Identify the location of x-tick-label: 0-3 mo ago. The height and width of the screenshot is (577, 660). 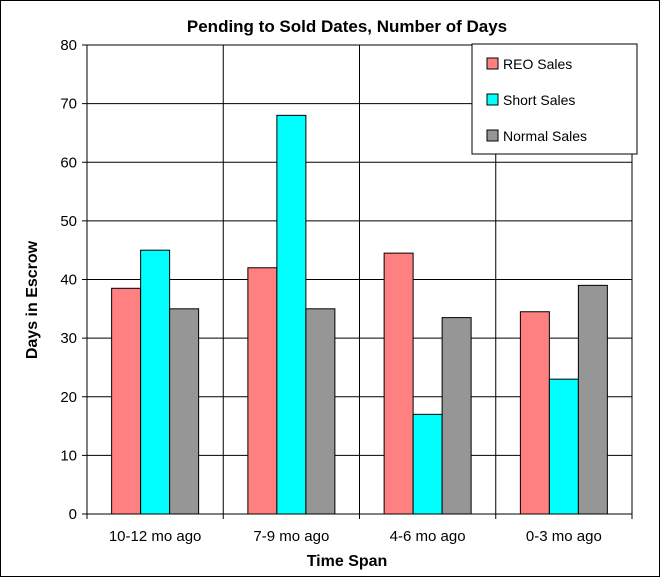
(564, 536).